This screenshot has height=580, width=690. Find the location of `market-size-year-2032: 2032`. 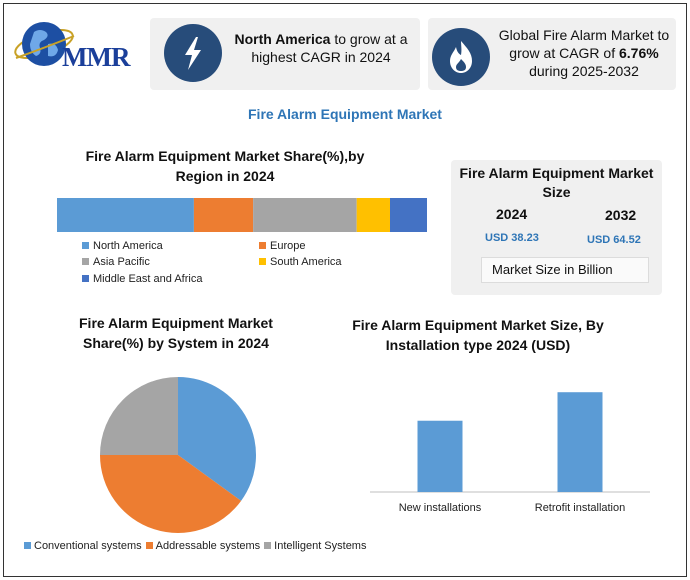

market-size-year-2032: 2032 is located at coordinates (621, 215).